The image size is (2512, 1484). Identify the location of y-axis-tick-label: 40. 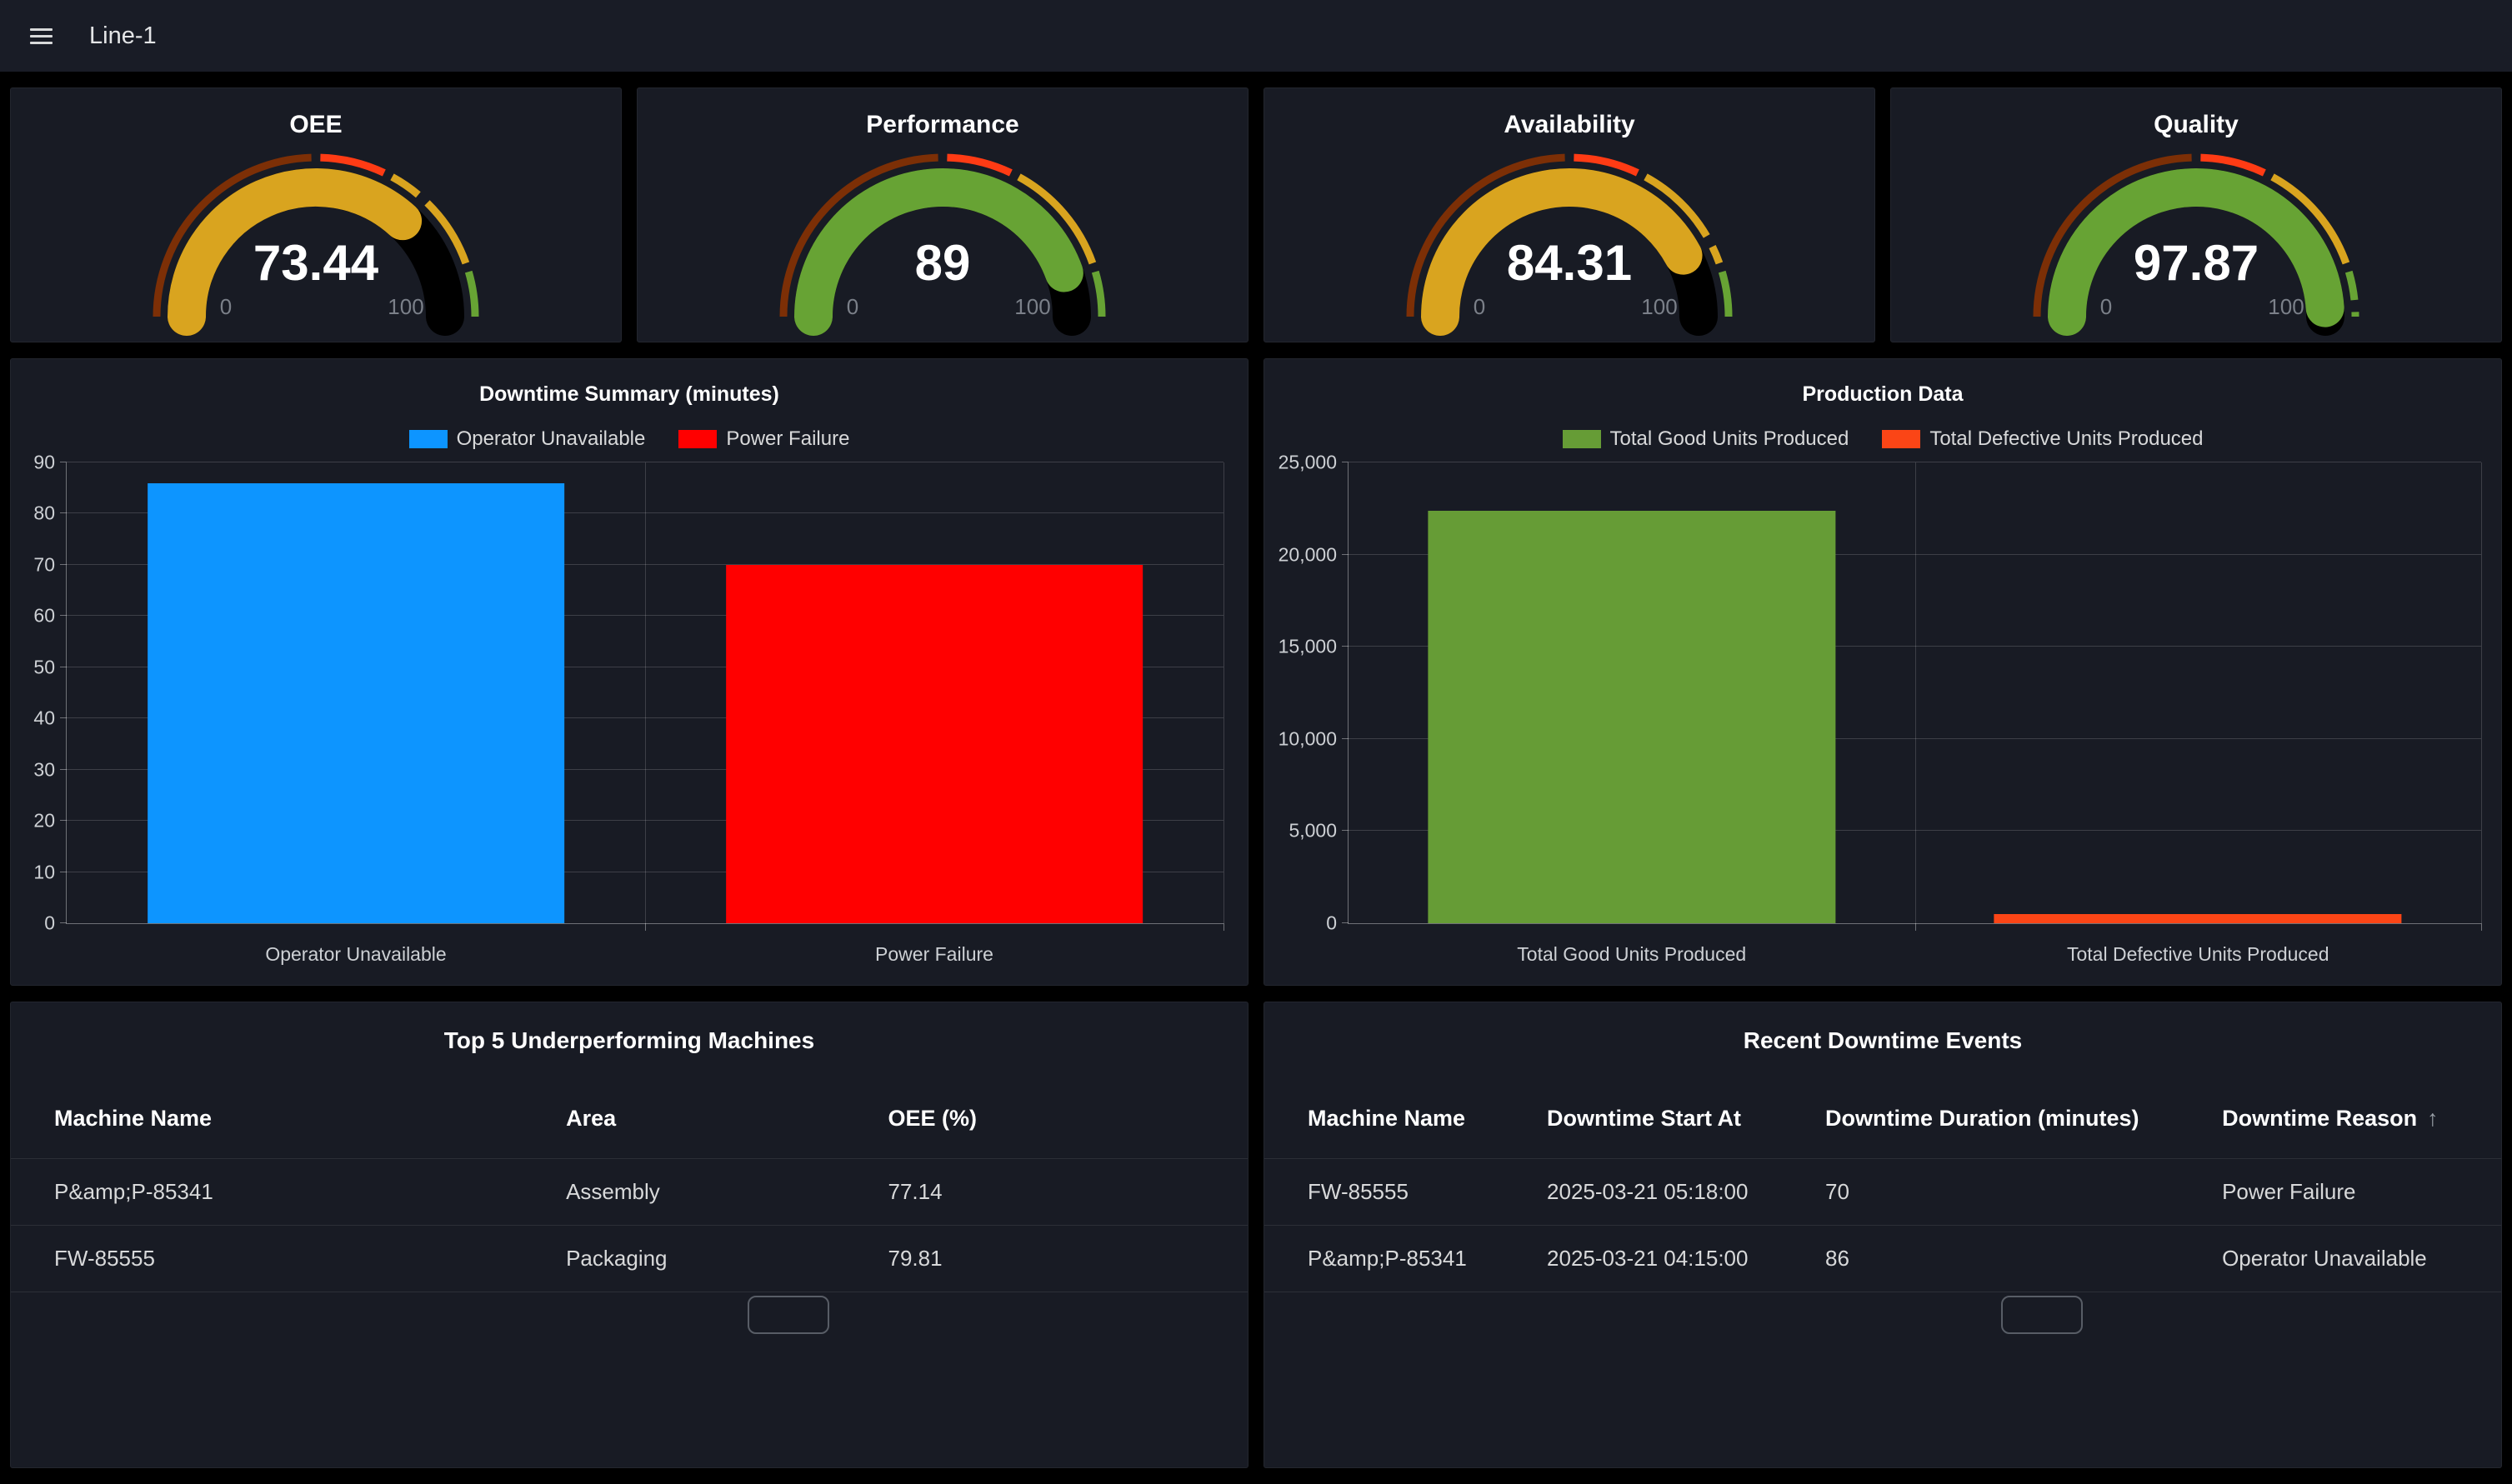
(44, 718).